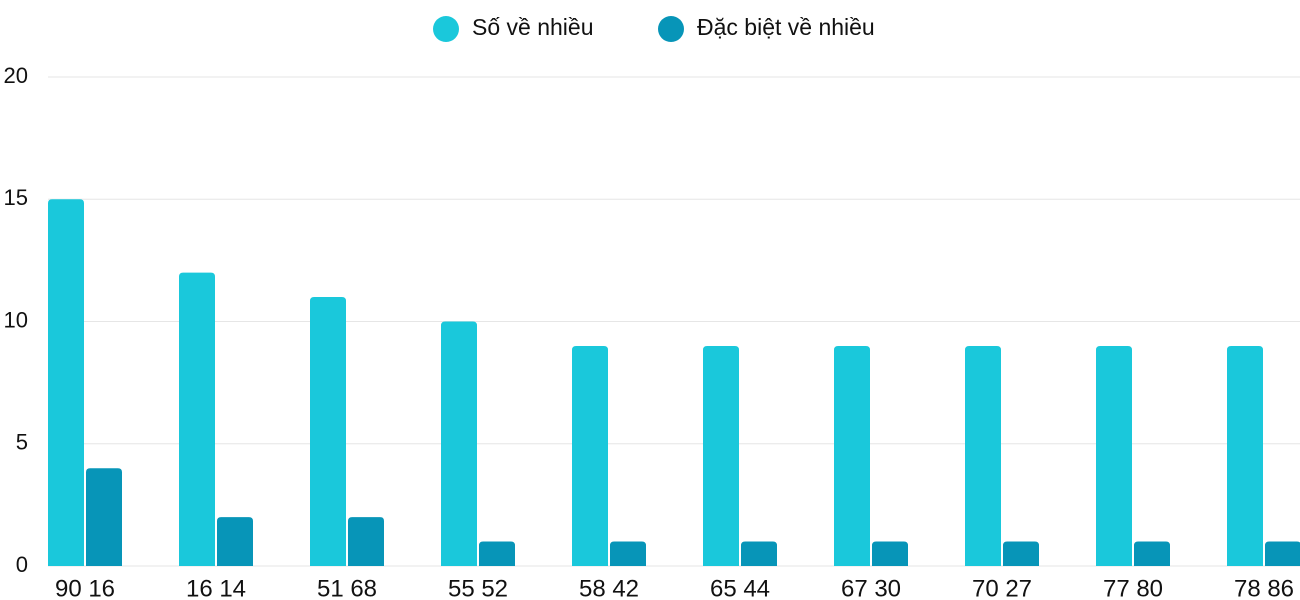 Image resolution: width=1300 pixels, height=600 pixels. I want to click on x-tick-label: 67 30, so click(871, 587).